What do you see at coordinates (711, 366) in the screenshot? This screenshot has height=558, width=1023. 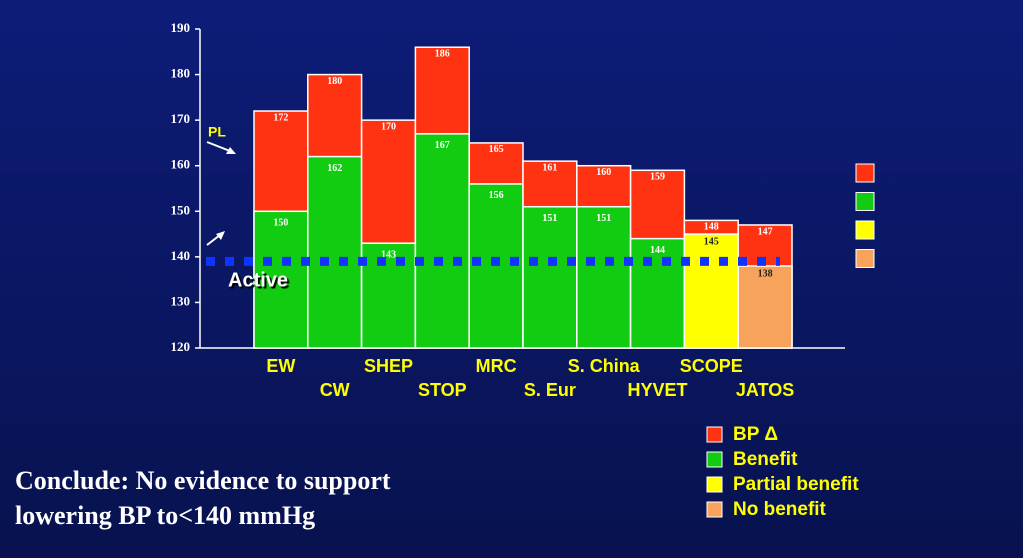 I see `x-tick-label: SCOPE` at bounding box center [711, 366].